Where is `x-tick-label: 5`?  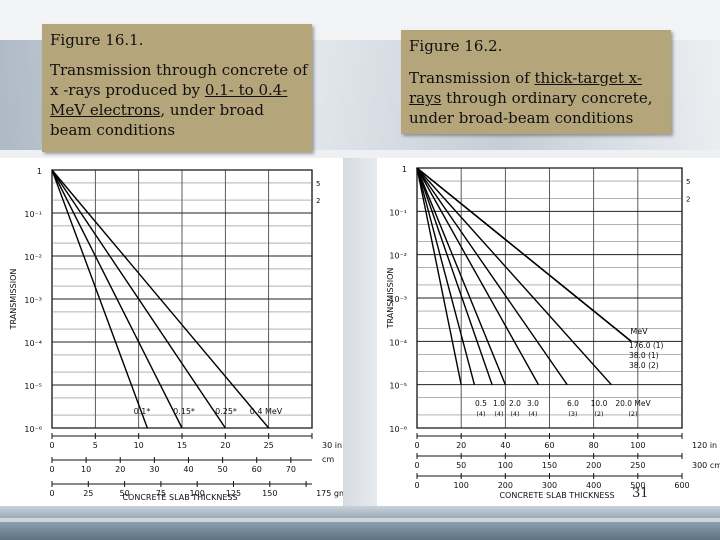
x-tick-label: 5 is located at coordinates (95, 445).